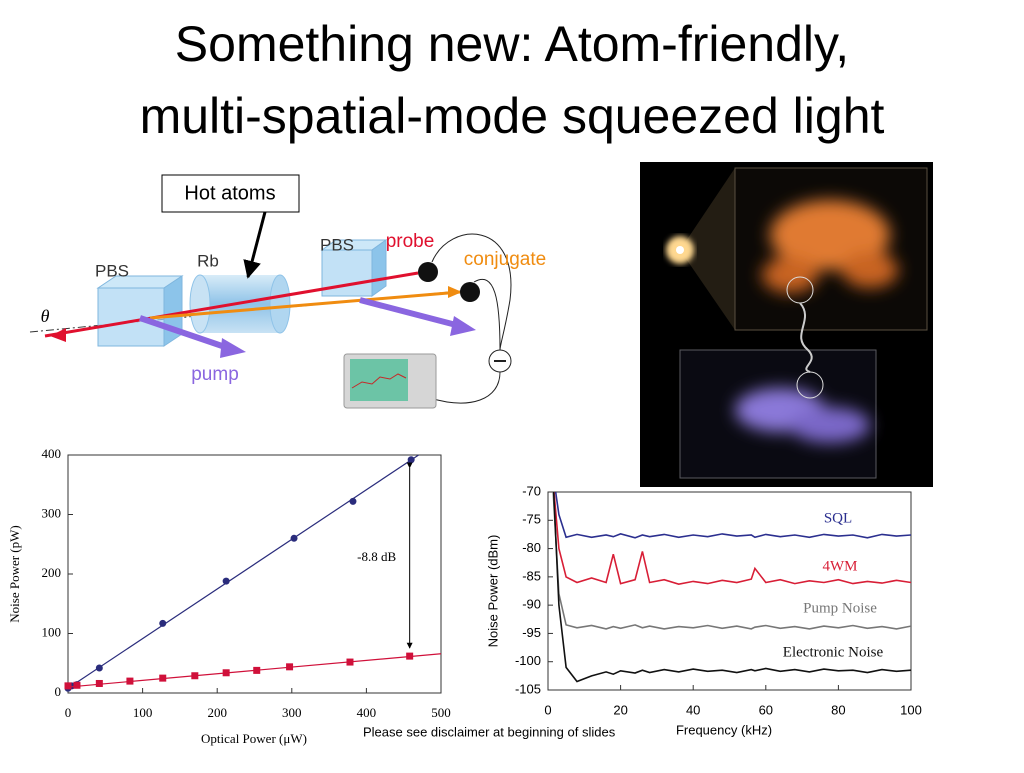  I want to click on y-tick-label: 300, so click(52, 512).